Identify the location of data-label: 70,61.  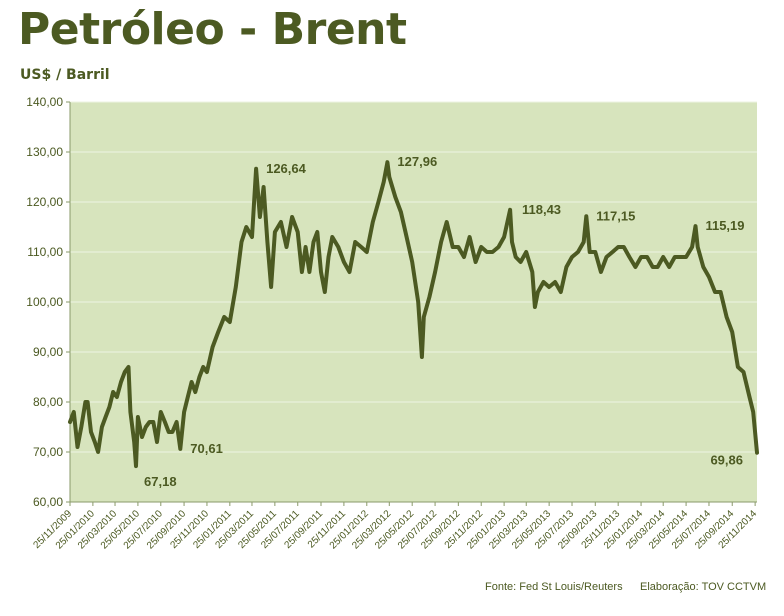
(206, 448).